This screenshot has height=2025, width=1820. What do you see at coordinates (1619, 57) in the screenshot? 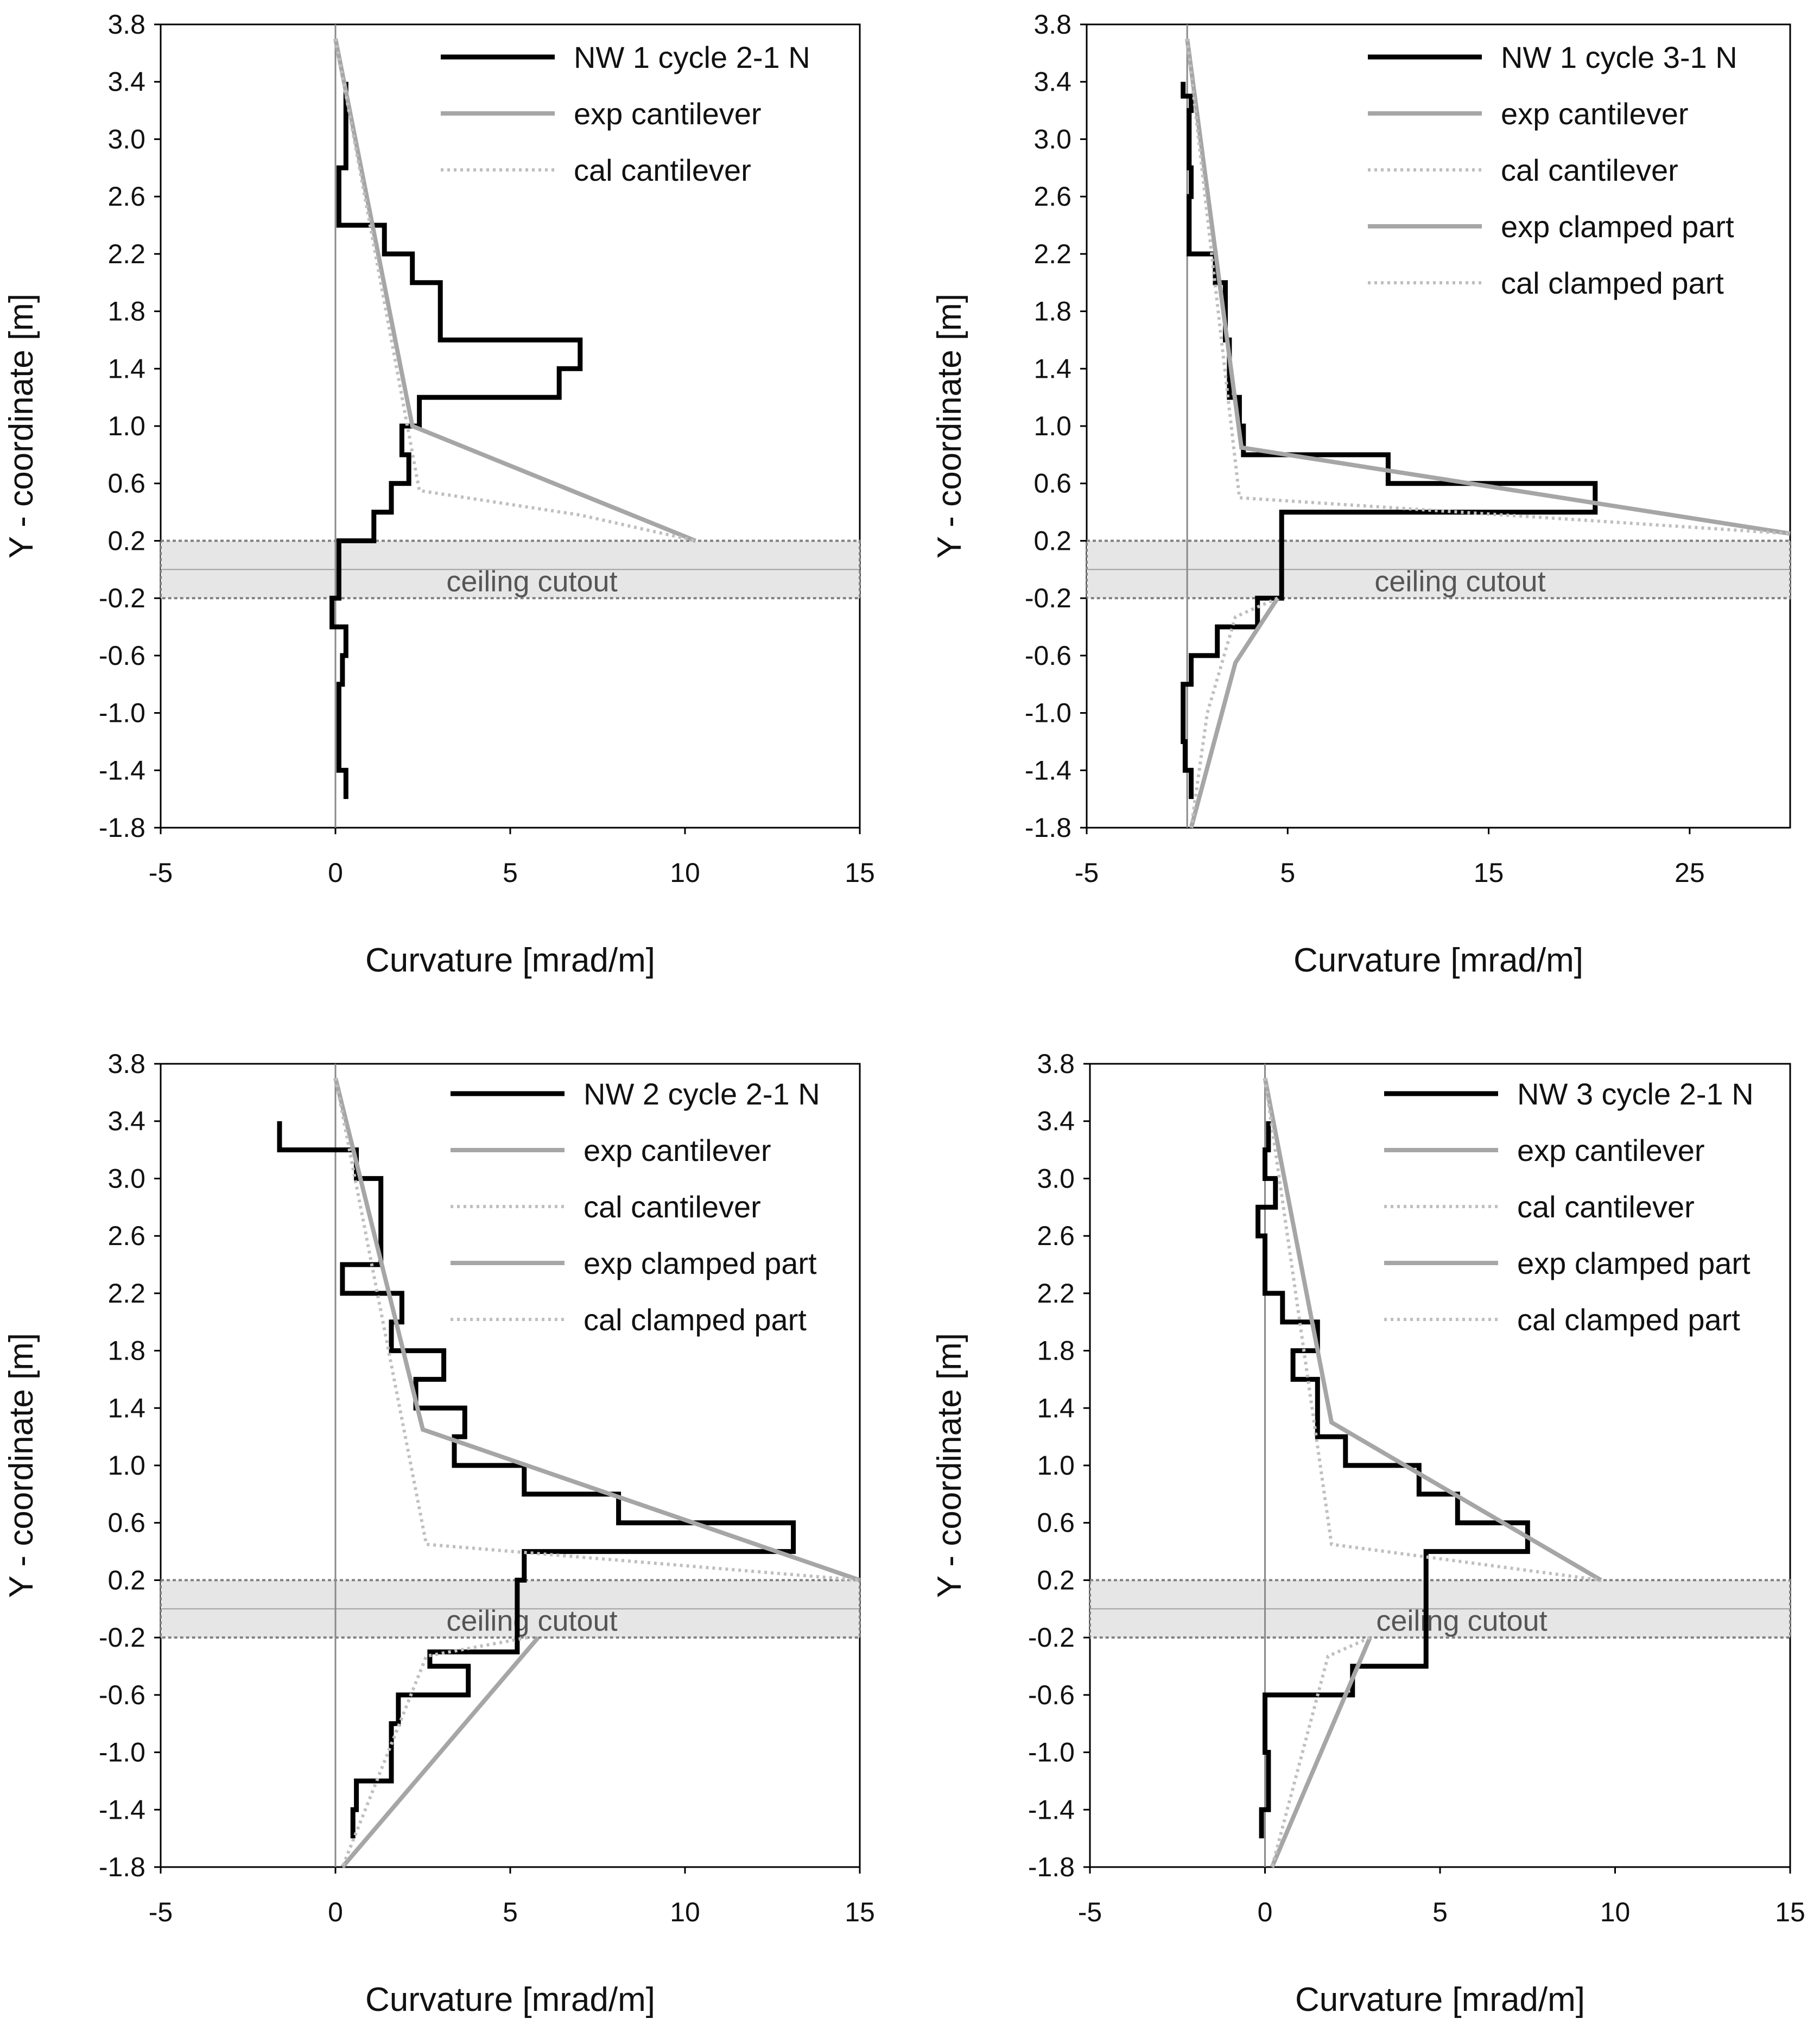
I see `legend-label: NW 1 cycle 3-1 N` at bounding box center [1619, 57].